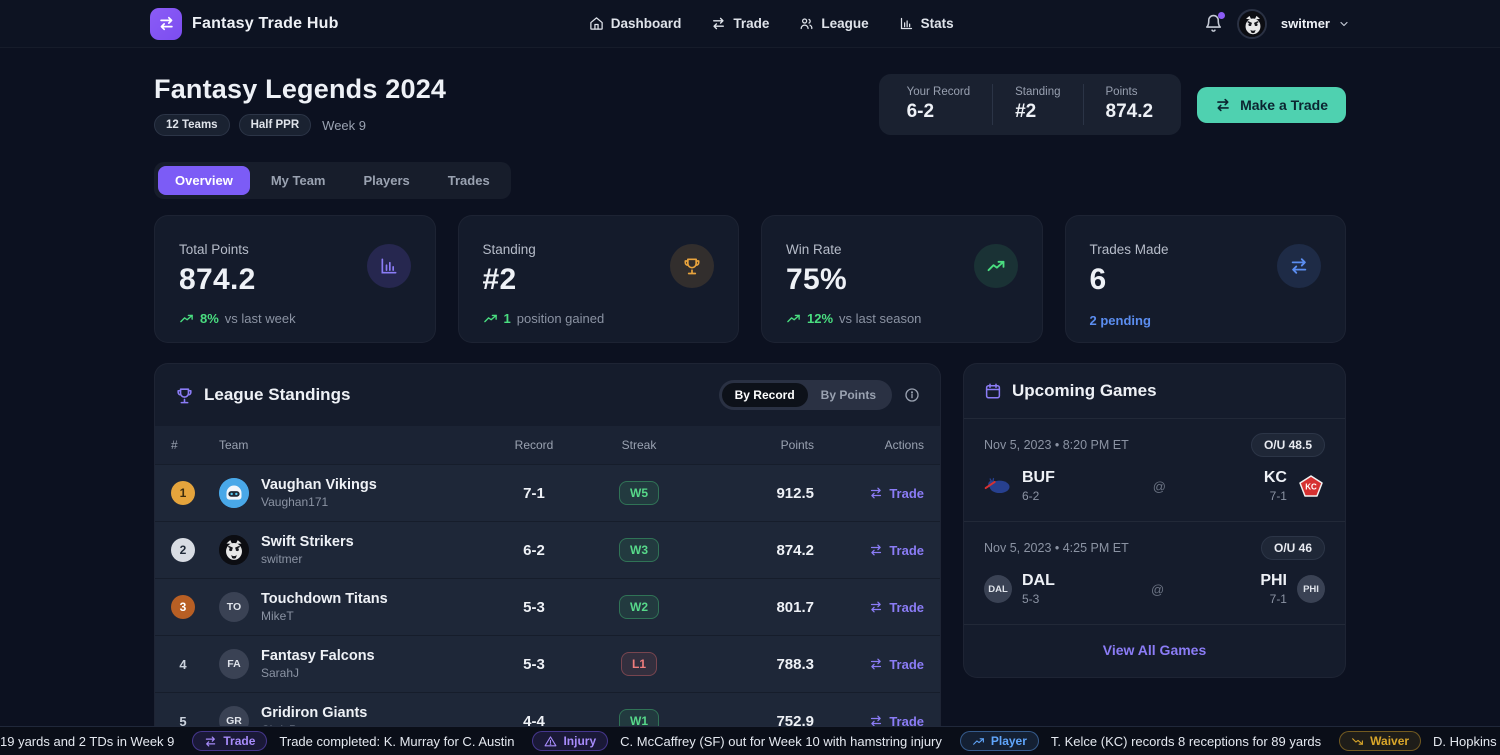 The width and height of the screenshot is (1500, 755). I want to click on user-avatar, so click(1251, 23).